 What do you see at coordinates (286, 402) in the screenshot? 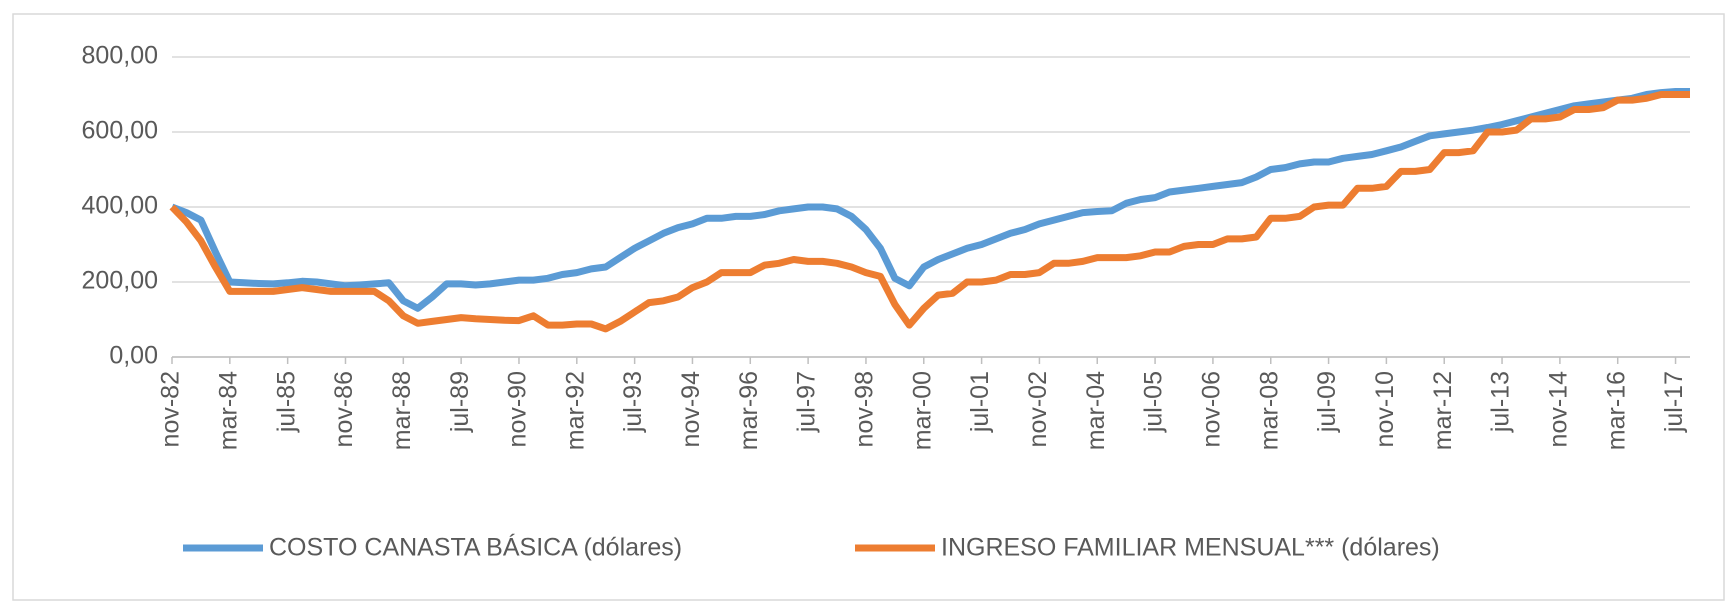
I see `x-tick-label: jul-85` at bounding box center [286, 402].